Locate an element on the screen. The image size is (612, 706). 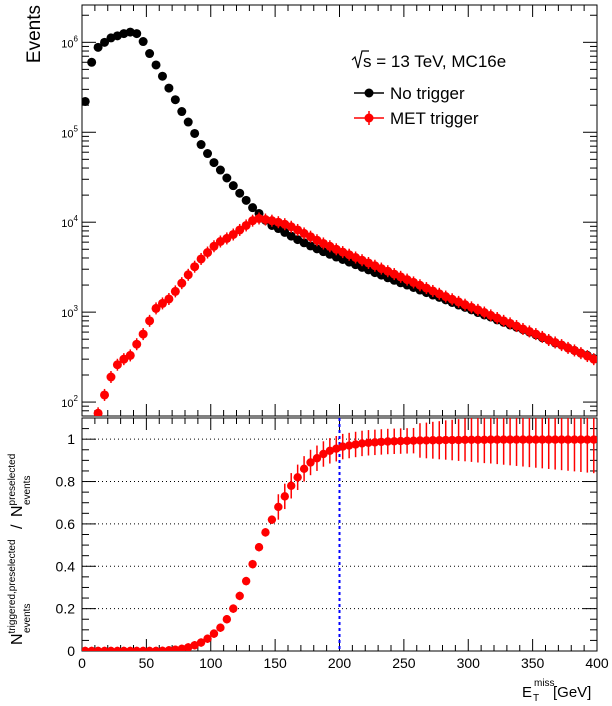
ratio-y-tick-label: 0 is located at coordinates (71, 651).